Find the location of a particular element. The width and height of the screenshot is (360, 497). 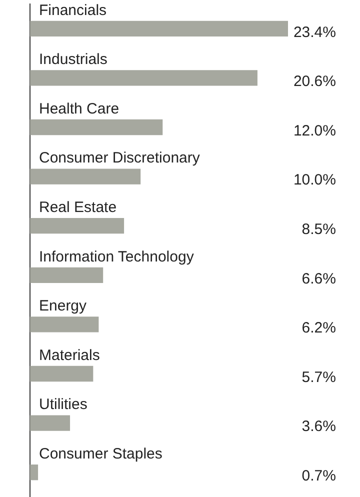

y-tick-label: Real Estate is located at coordinates (78, 207).